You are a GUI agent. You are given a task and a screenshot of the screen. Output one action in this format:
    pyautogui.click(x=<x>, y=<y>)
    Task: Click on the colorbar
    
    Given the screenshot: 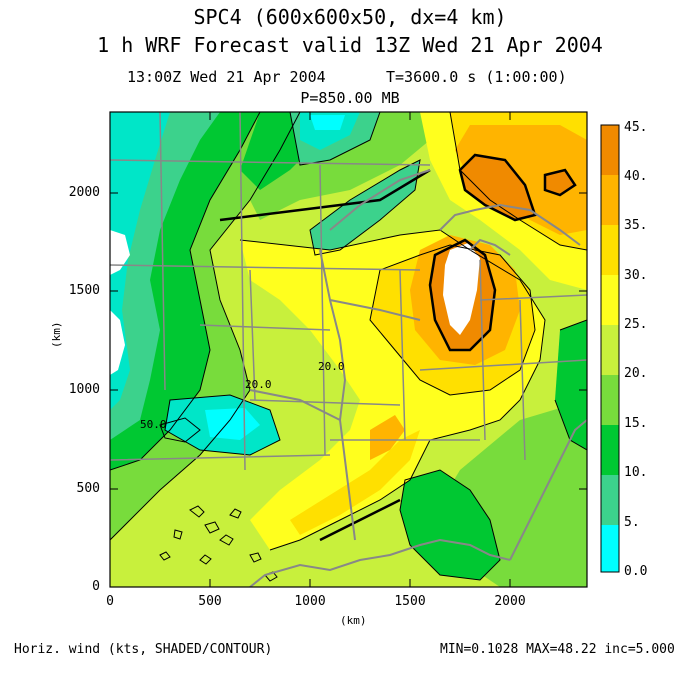 What is the action you would take?
    pyautogui.click(x=610, y=348)
    